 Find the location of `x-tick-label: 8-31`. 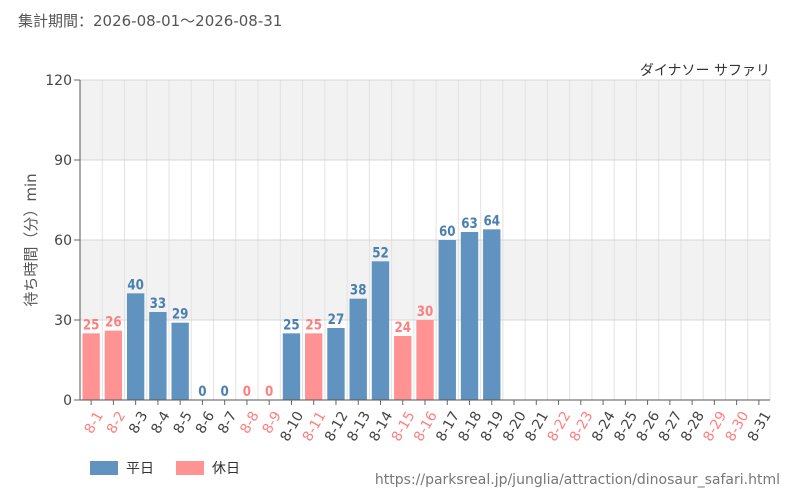

x-tick-label: 8-31 is located at coordinates (760, 427).